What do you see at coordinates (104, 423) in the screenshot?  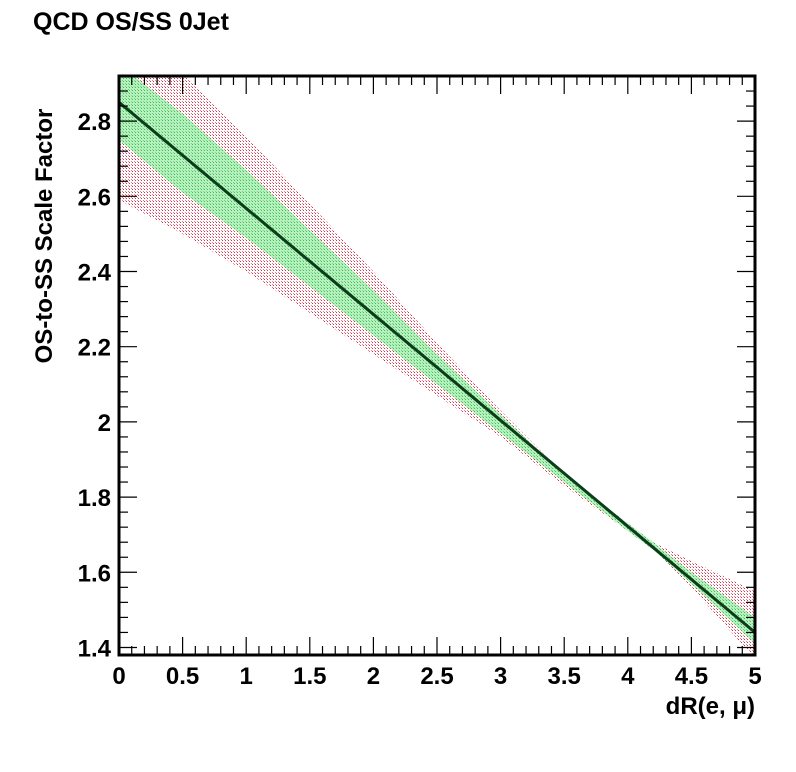 I see `y-tick-label: 2` at bounding box center [104, 423].